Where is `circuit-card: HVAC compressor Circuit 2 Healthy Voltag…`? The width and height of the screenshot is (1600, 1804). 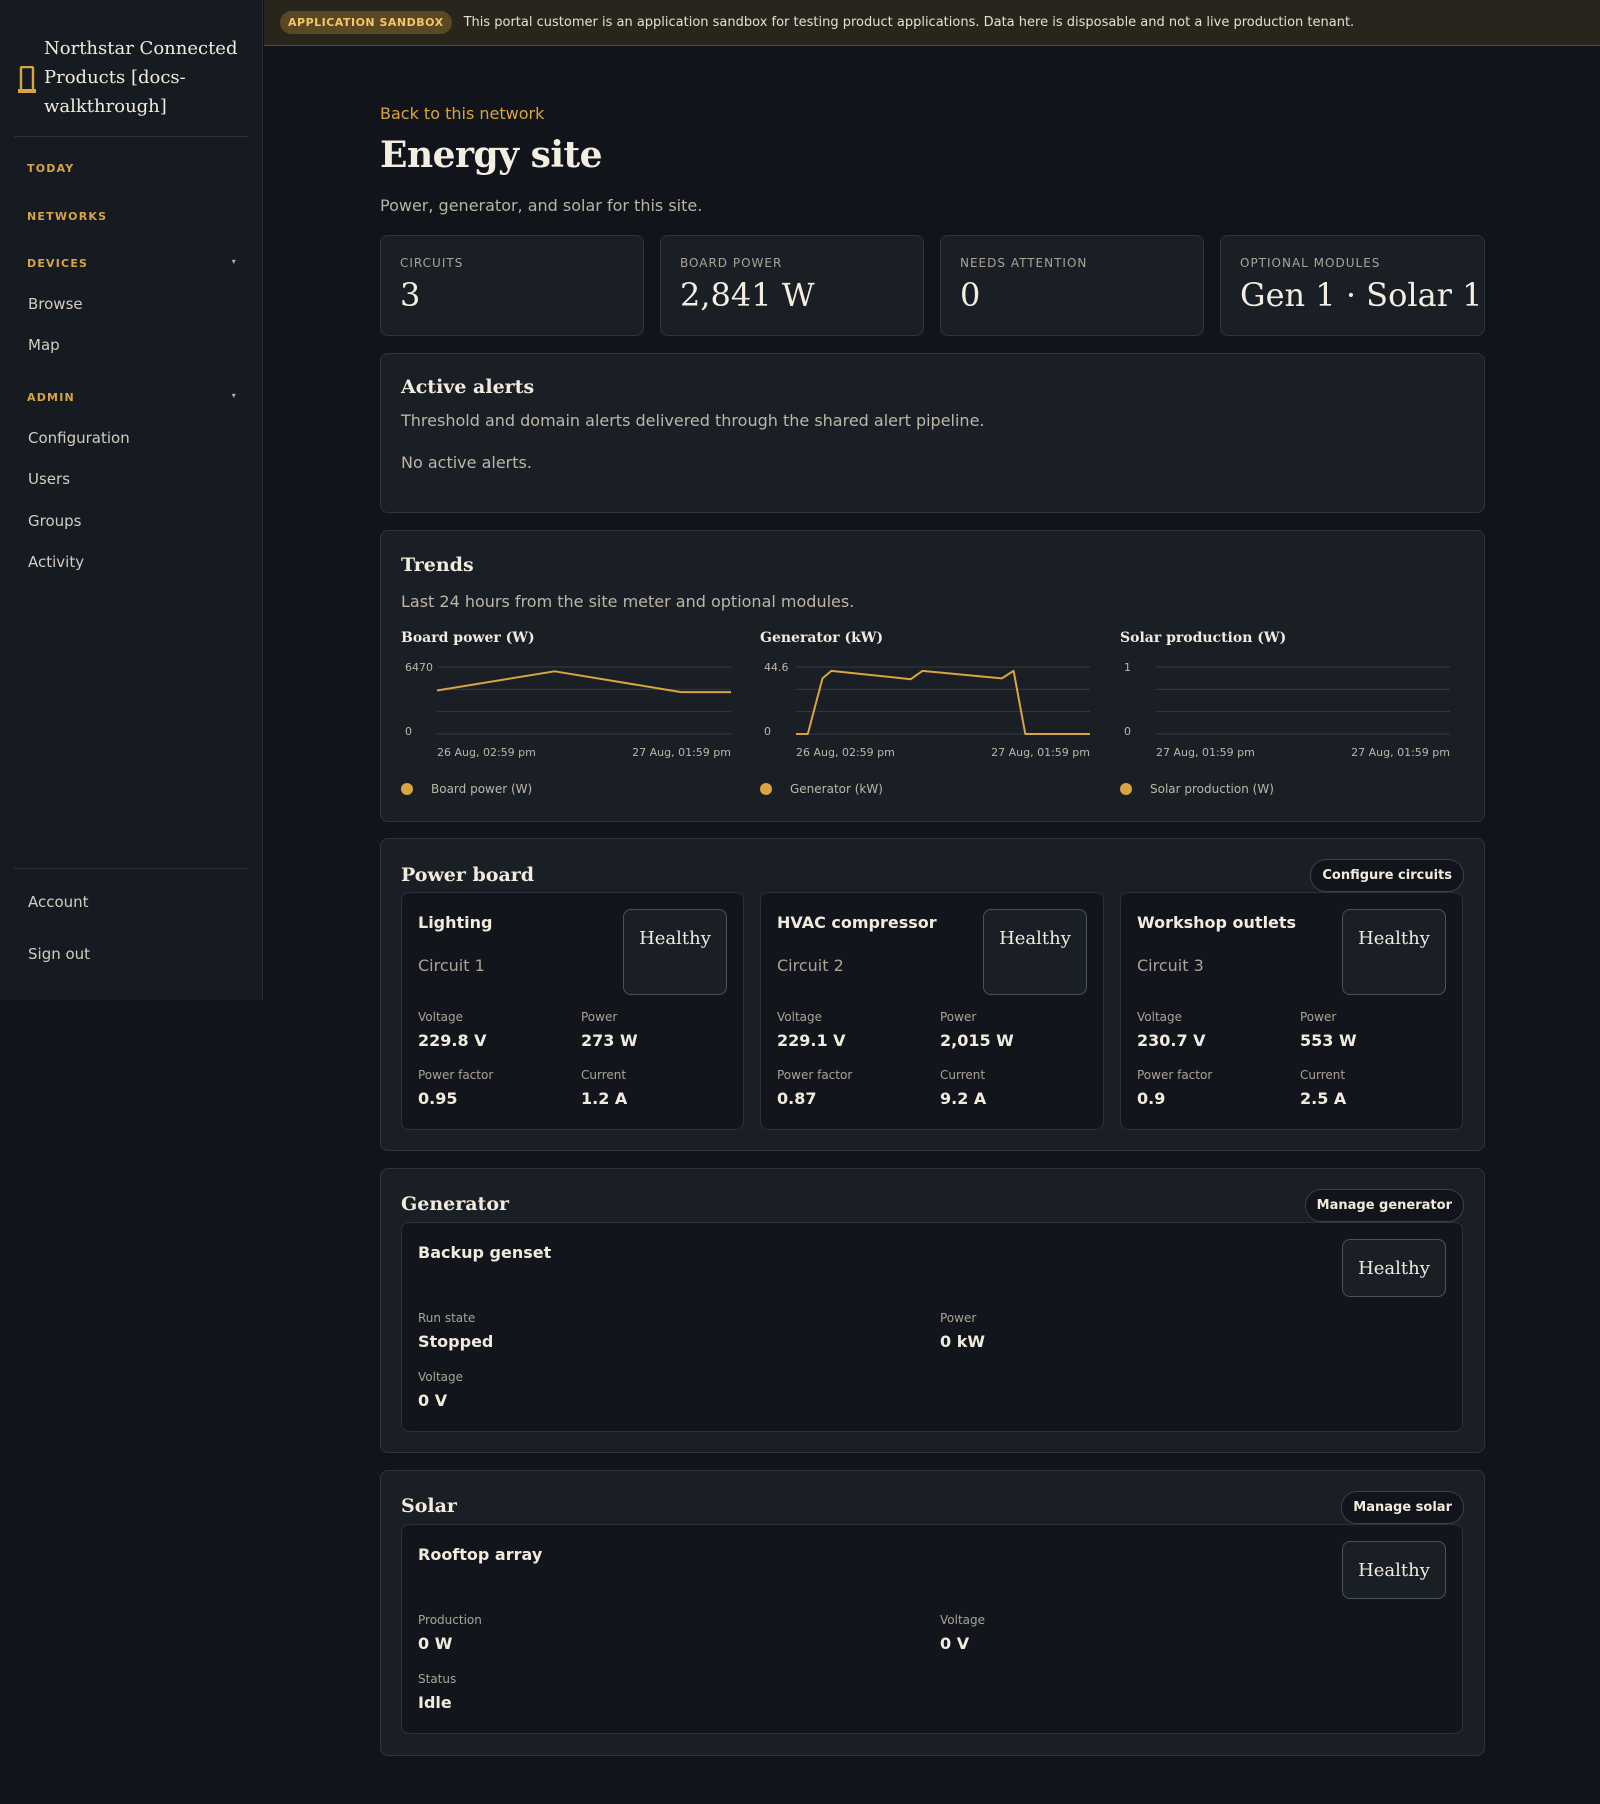 circuit-card: HVAC compressor Circuit 2 Healthy Voltag… is located at coordinates (932, 1011).